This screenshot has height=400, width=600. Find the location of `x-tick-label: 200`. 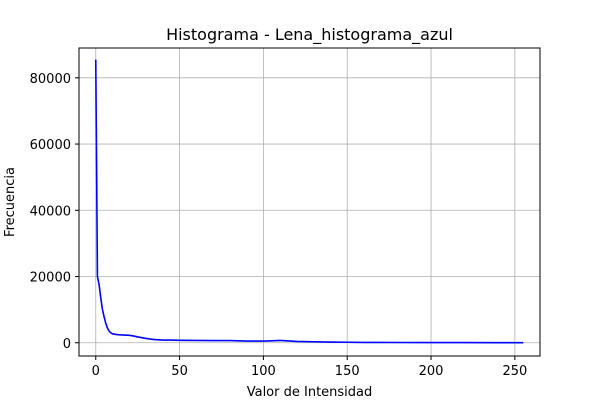

x-tick-label: 200 is located at coordinates (431, 371).